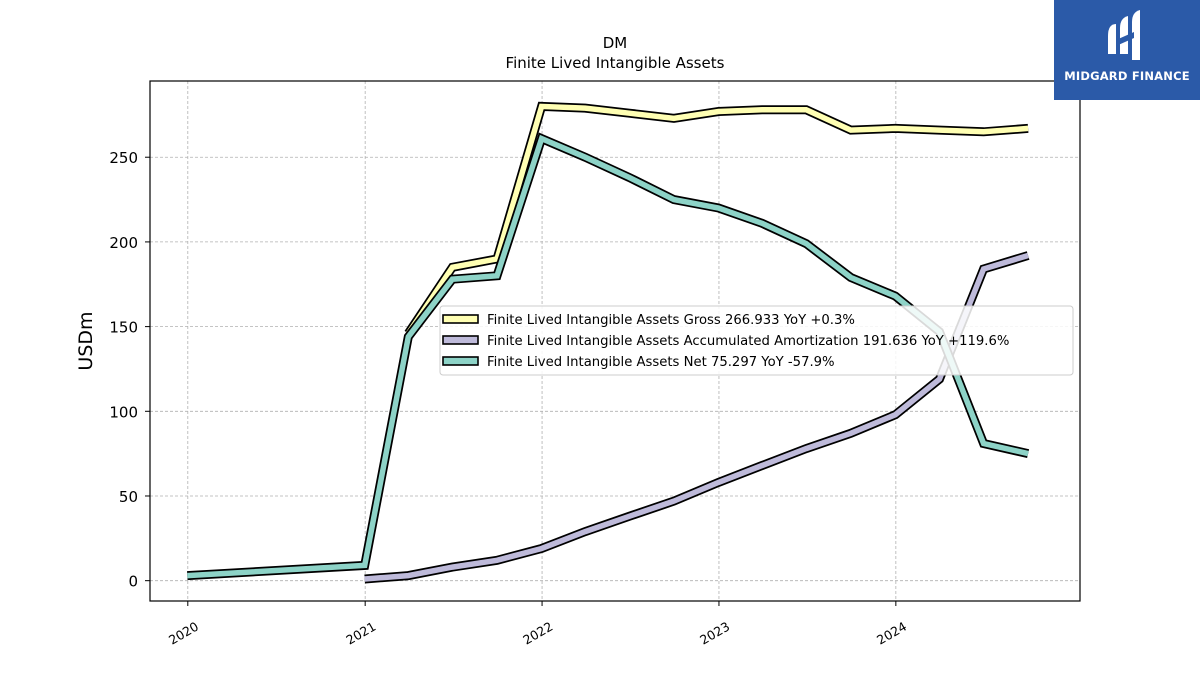  I want to click on chart-subtitle: Finite Lived Intangible Assets, so click(615, 63).